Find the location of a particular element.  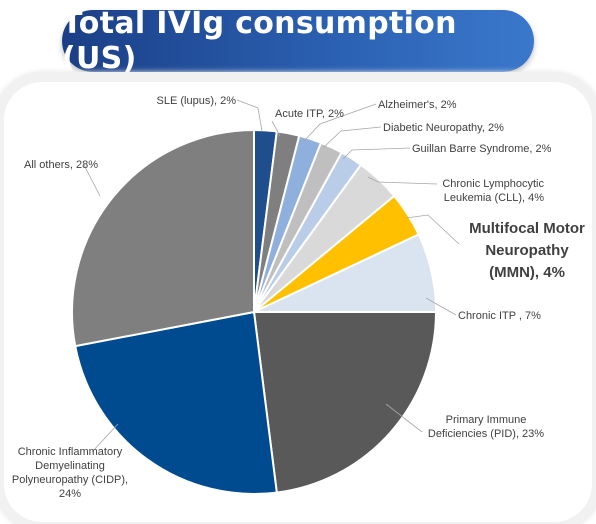

slice-label: Multifocal Motor Neuropathy (MMN), 4% is located at coordinates (527, 250).